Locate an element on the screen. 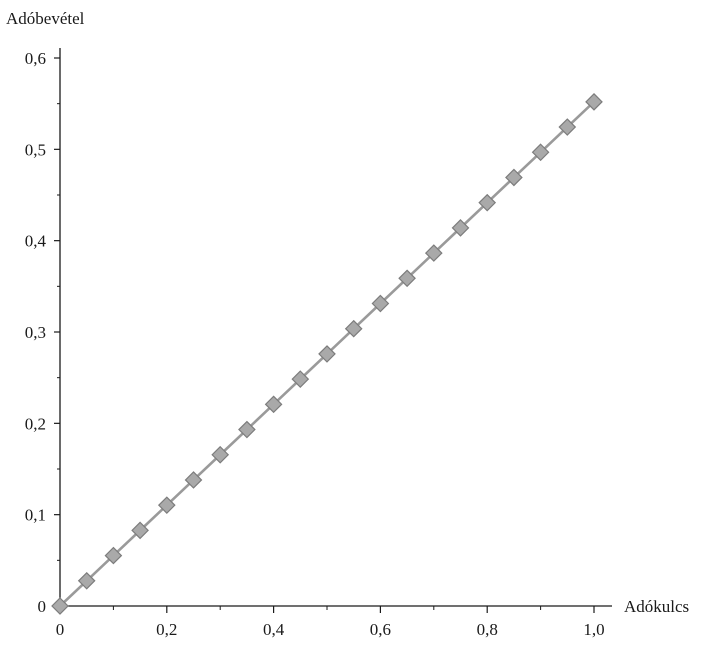 This screenshot has width=712, height=648. y-tick-label: 0,6 is located at coordinates (35, 58).